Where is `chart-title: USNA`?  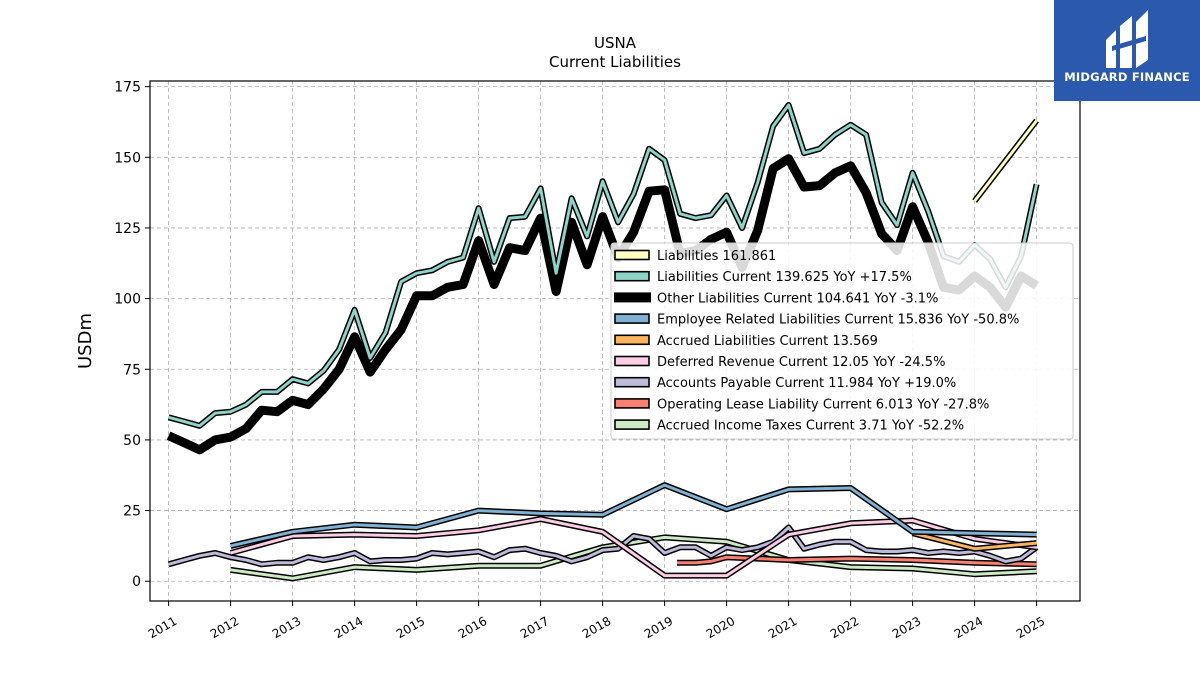
chart-title: USNA is located at coordinates (615, 43).